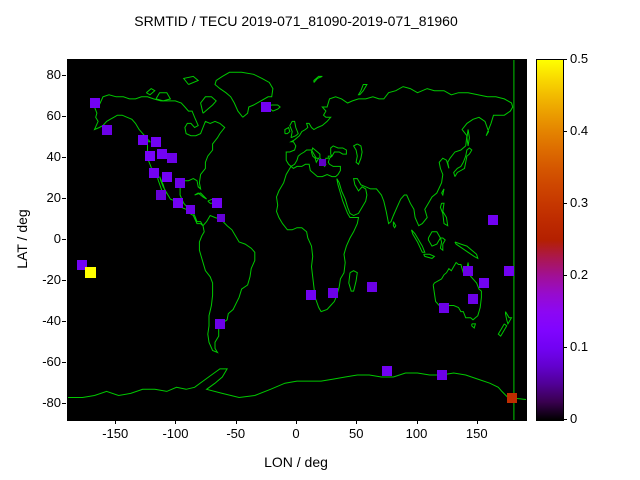 The image size is (640, 480). What do you see at coordinates (53, 198) in the screenshot?
I see `y-tick-label: 20` at bounding box center [53, 198].